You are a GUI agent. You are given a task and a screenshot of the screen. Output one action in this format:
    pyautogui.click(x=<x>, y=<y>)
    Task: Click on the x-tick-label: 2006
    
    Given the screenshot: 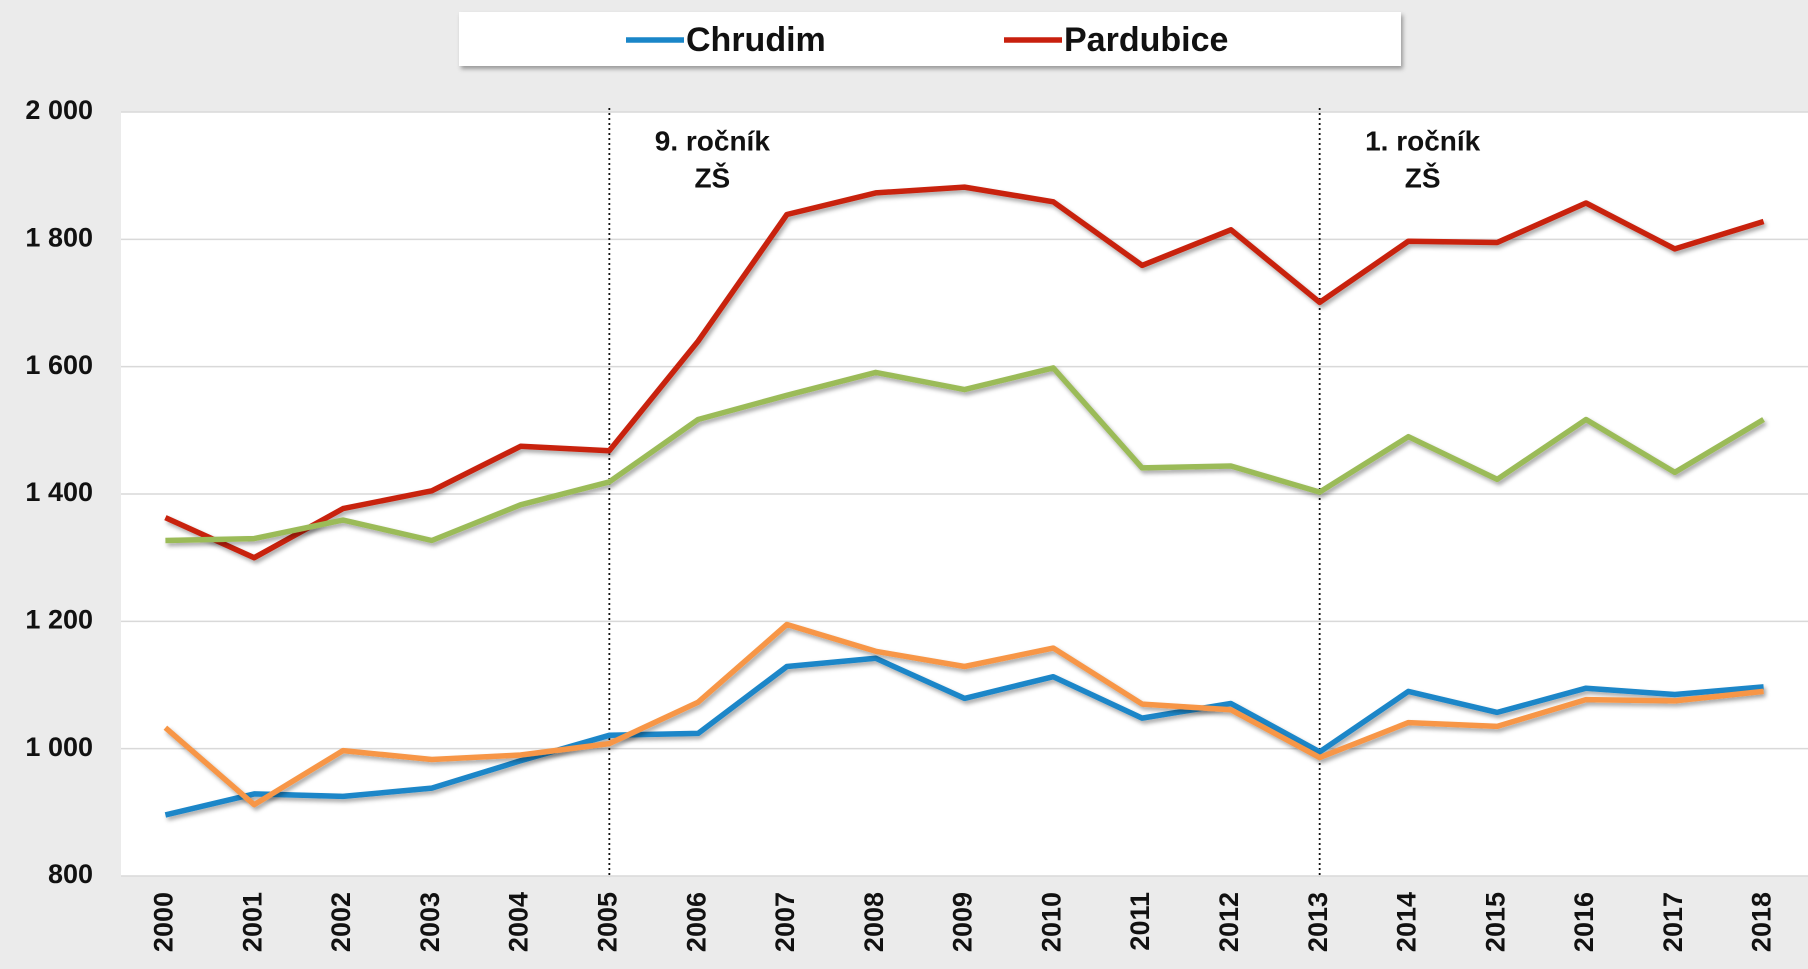 What is the action you would take?
    pyautogui.click(x=696, y=922)
    